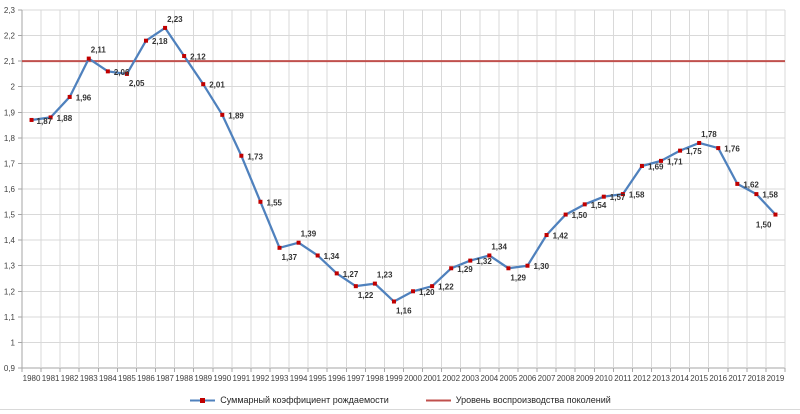  Describe the element at coordinates (394, 378) in the screenshot. I see `svg-text: 1999` at that location.